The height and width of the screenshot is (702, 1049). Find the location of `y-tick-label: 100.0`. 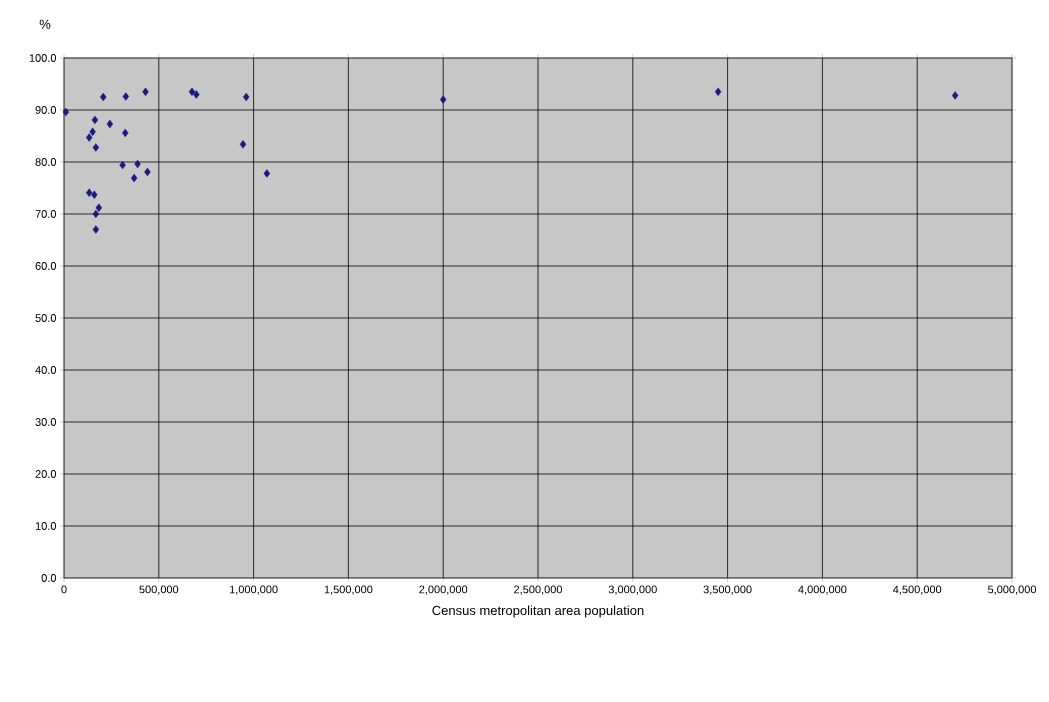

y-tick-label: 100.0 is located at coordinates (43, 58).